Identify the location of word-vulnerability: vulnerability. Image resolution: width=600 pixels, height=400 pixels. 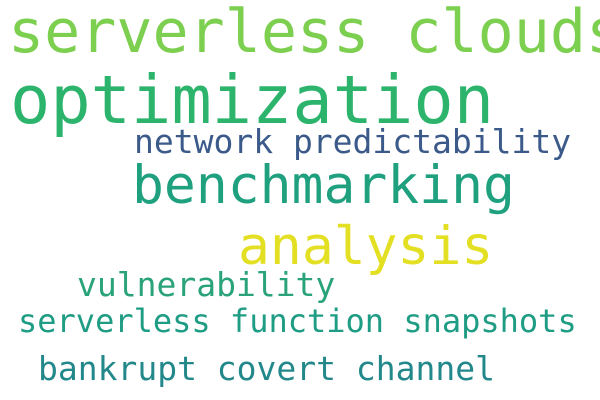
(206, 284).